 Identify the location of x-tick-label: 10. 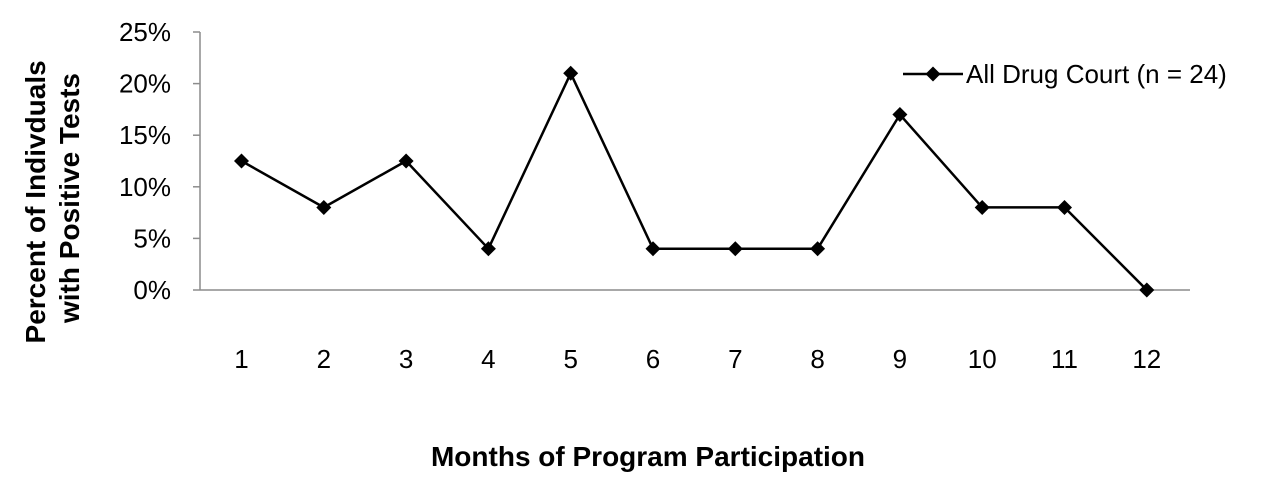
(982, 359).